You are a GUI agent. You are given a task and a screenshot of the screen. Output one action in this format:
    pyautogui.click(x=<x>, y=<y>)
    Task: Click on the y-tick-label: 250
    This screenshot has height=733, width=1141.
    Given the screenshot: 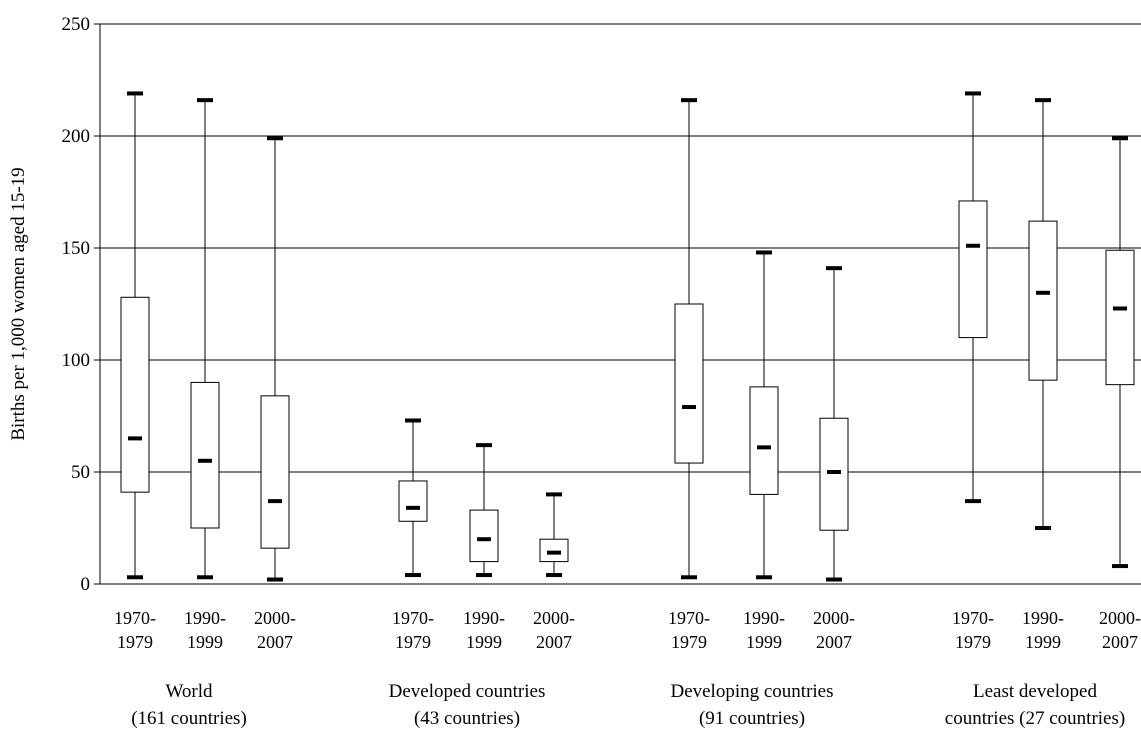 What is the action you would take?
    pyautogui.click(x=76, y=24)
    